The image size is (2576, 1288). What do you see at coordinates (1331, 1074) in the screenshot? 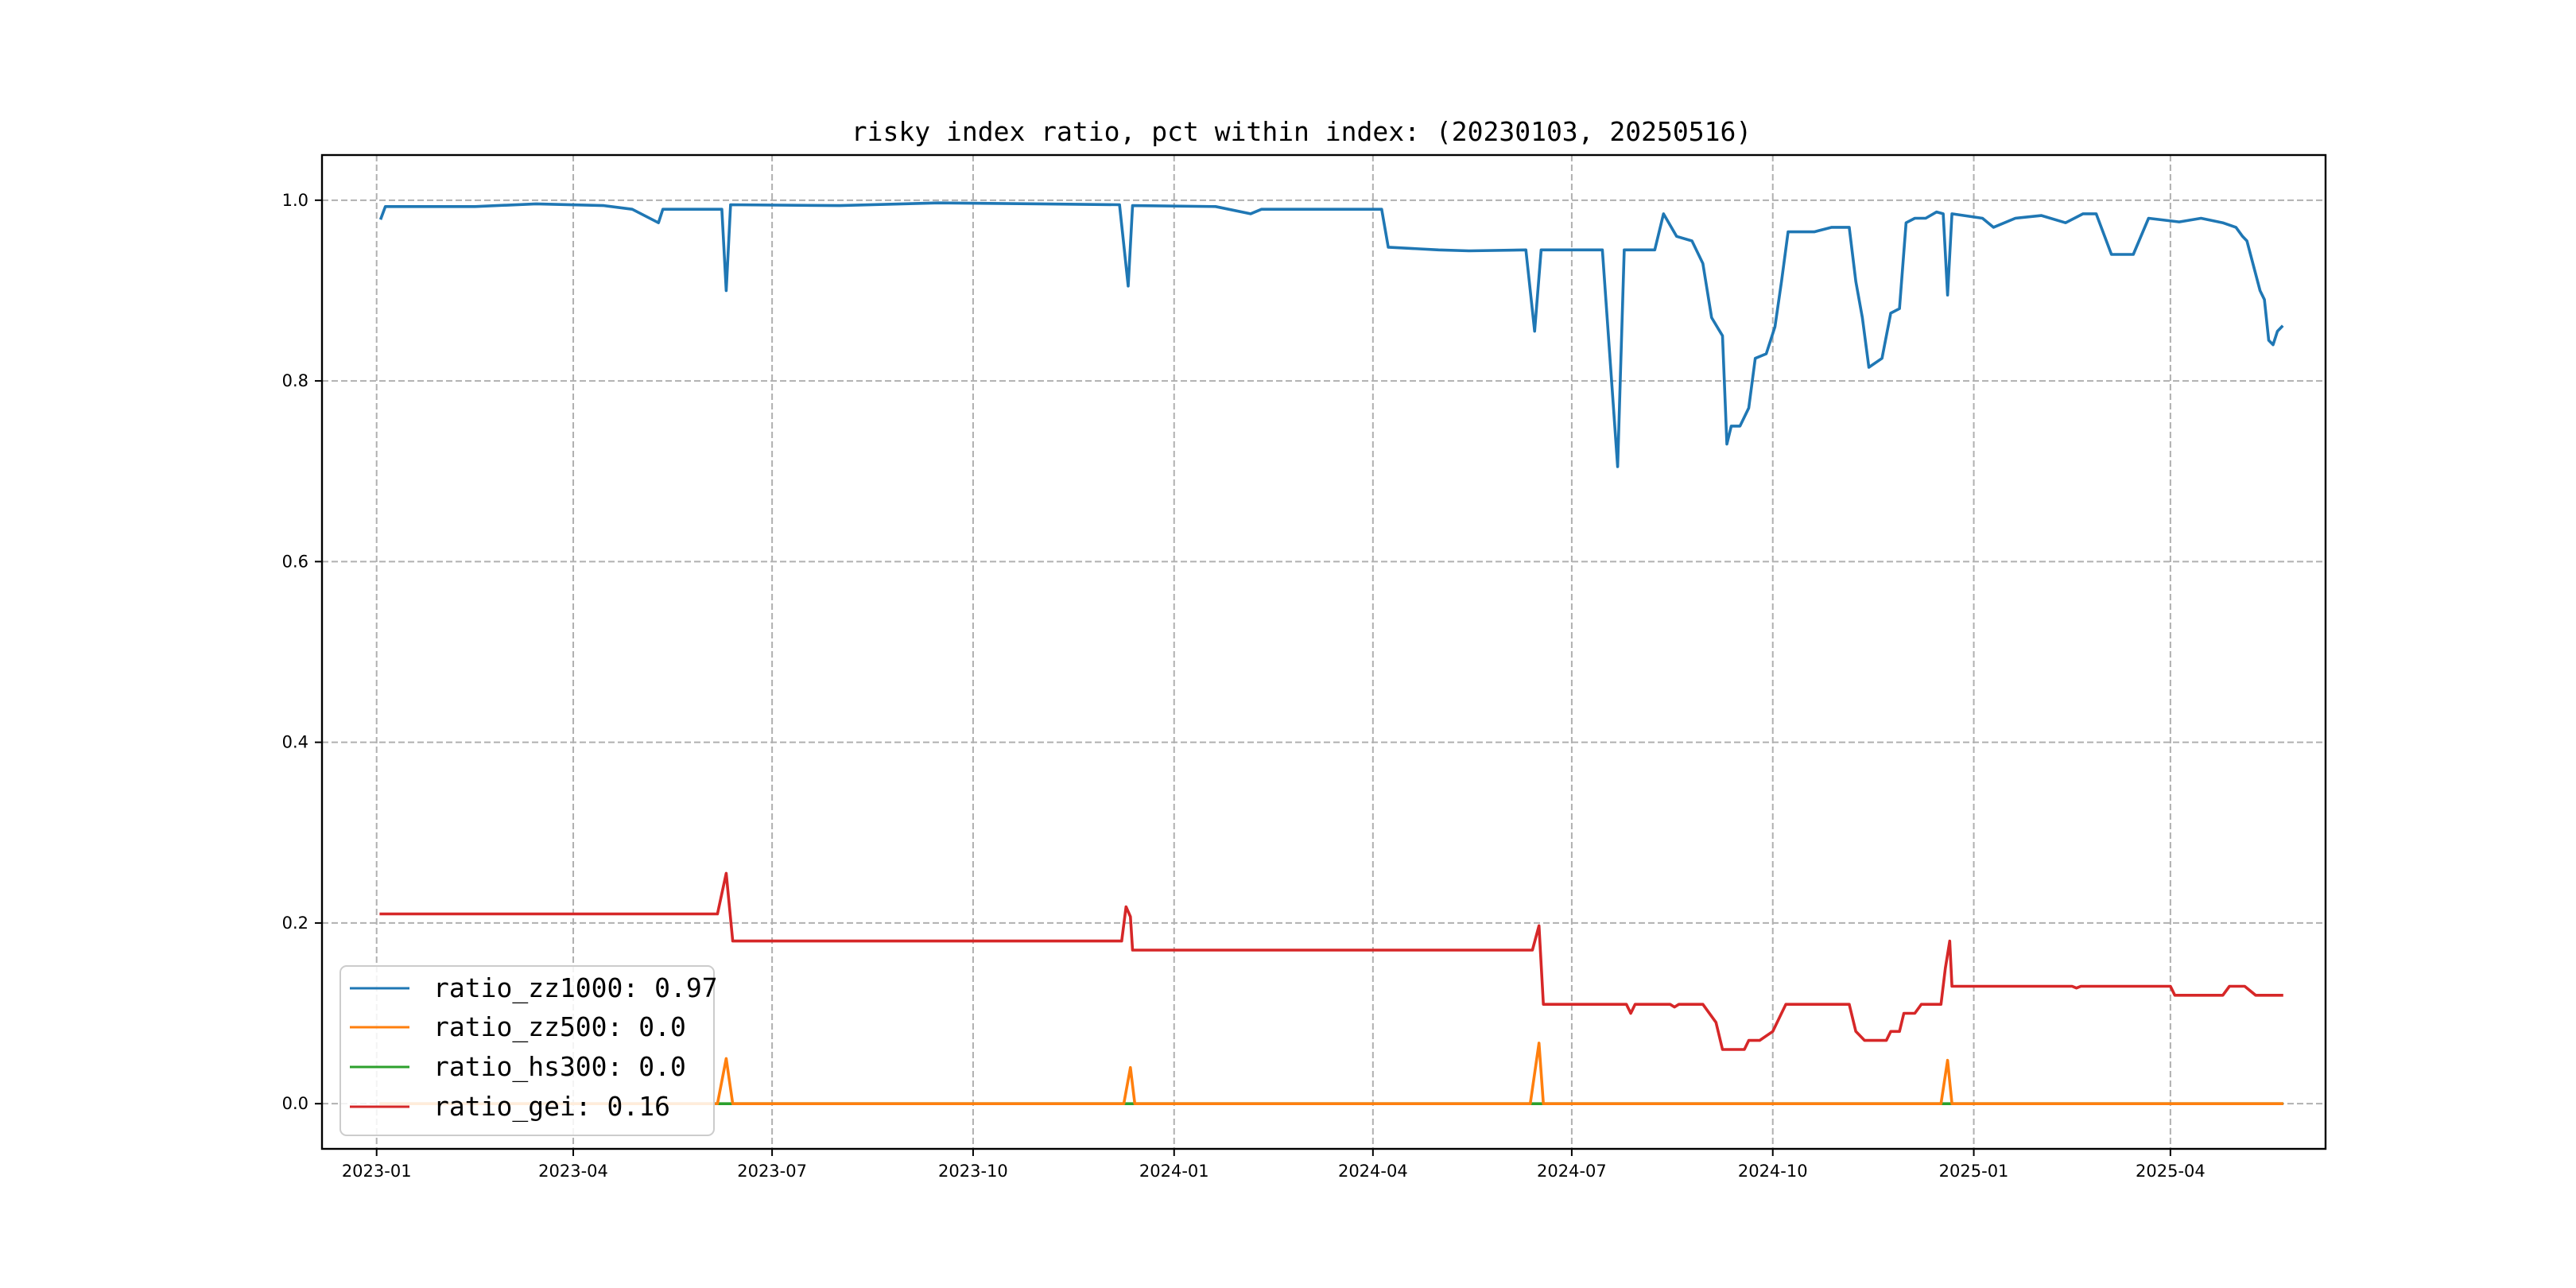
I see `series-line-ratio-zz500` at bounding box center [1331, 1074].